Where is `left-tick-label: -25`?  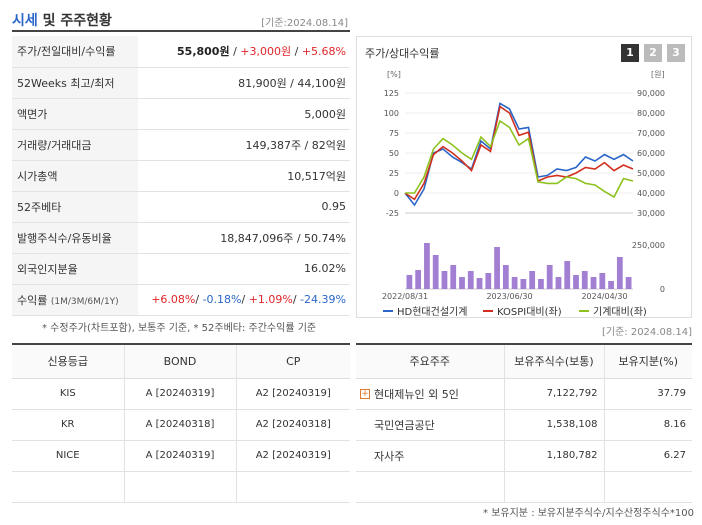
left-tick-label: -25 is located at coordinates (392, 213).